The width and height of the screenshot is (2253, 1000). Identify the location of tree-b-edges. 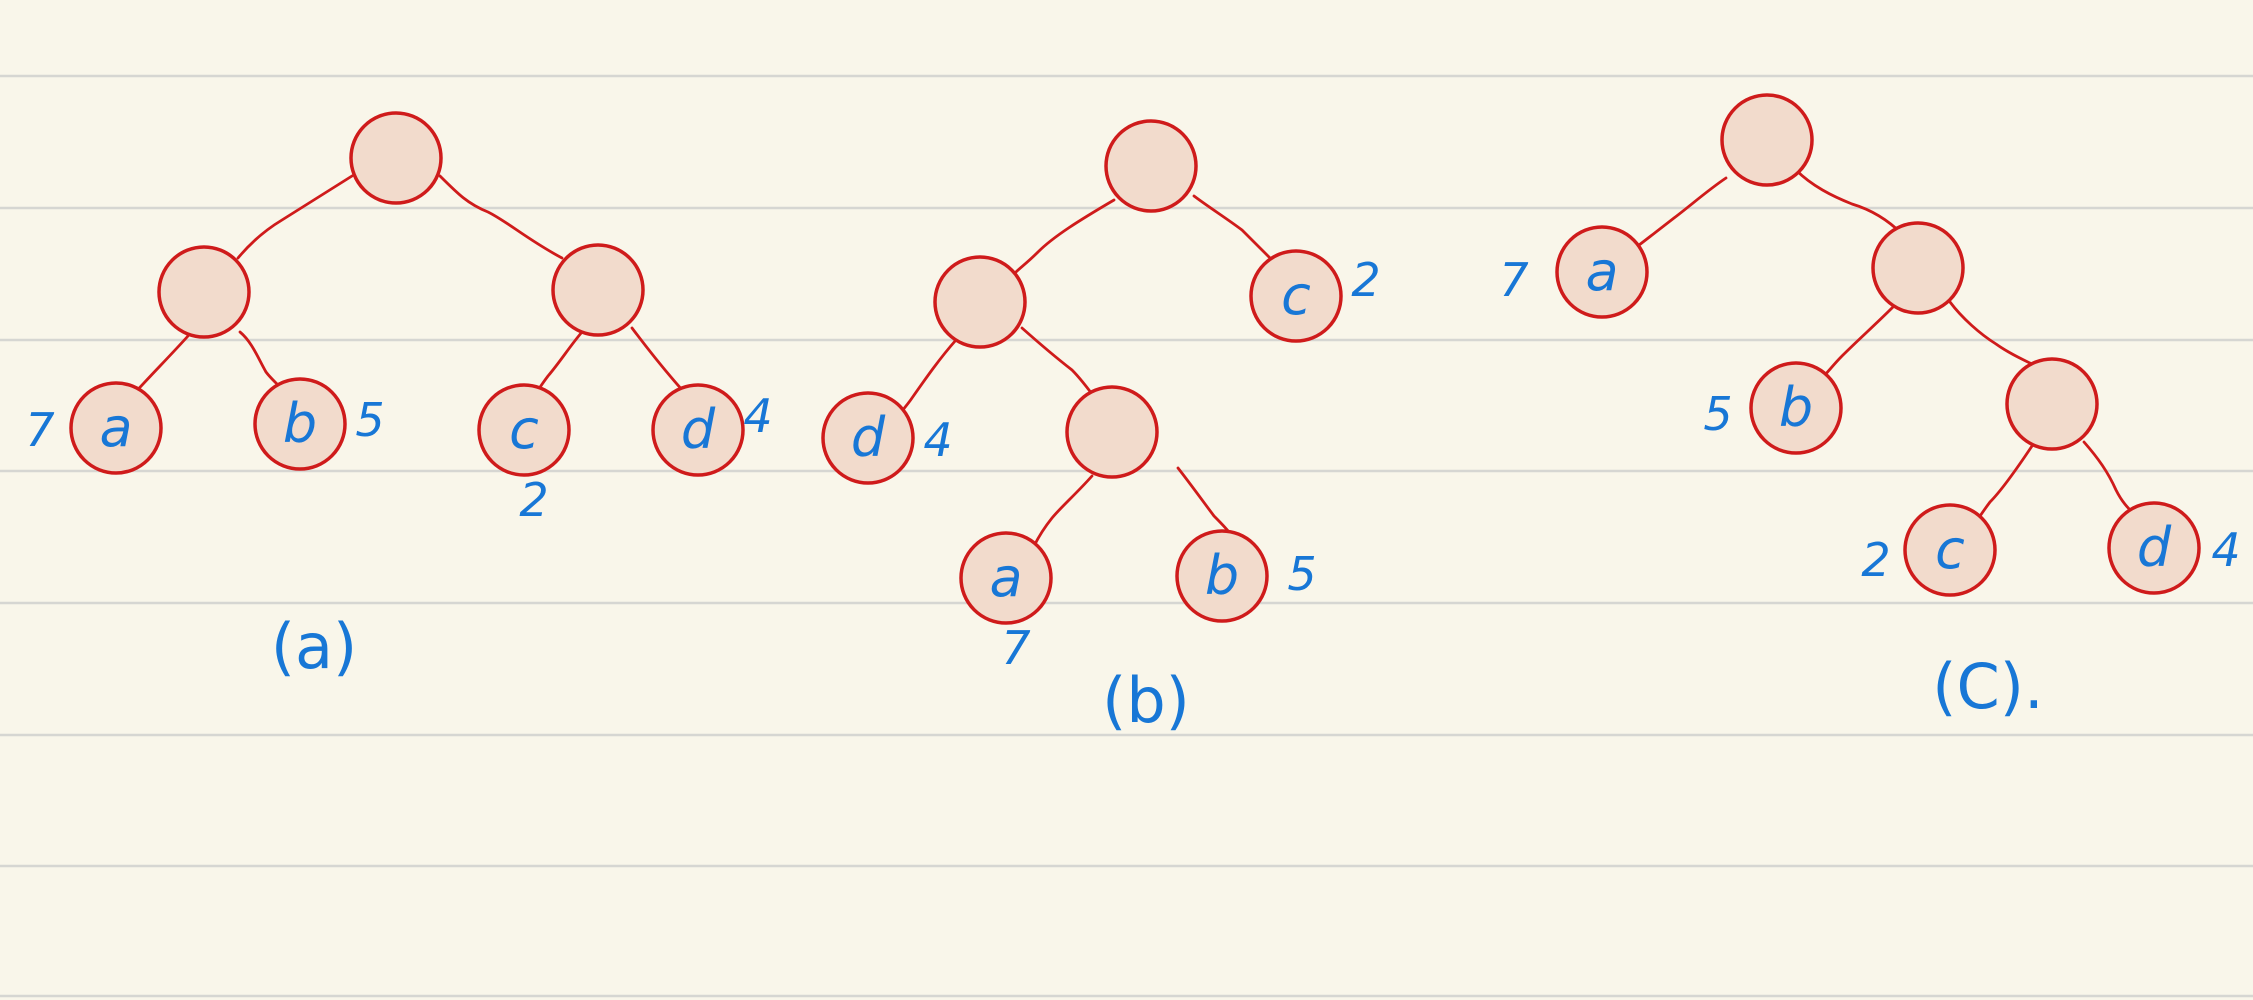
(1086, 371).